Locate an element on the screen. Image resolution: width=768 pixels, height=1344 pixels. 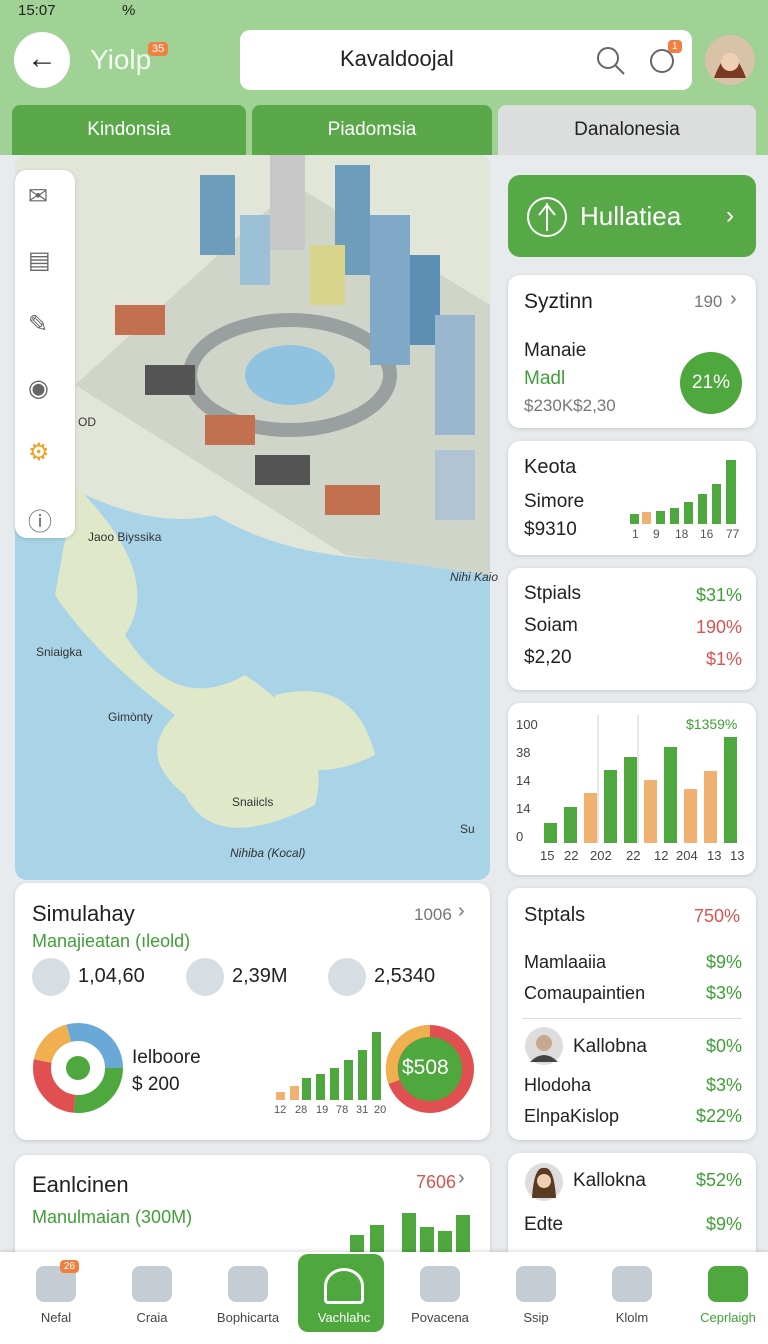
action-button is located at coordinates (632, 216).